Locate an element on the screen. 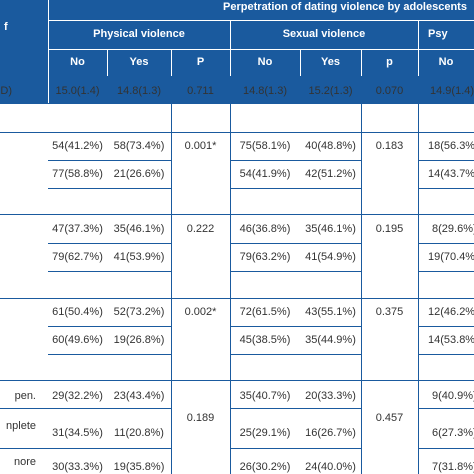 The image size is (474, 474). table-cell: 0.002* is located at coordinates (200, 312).